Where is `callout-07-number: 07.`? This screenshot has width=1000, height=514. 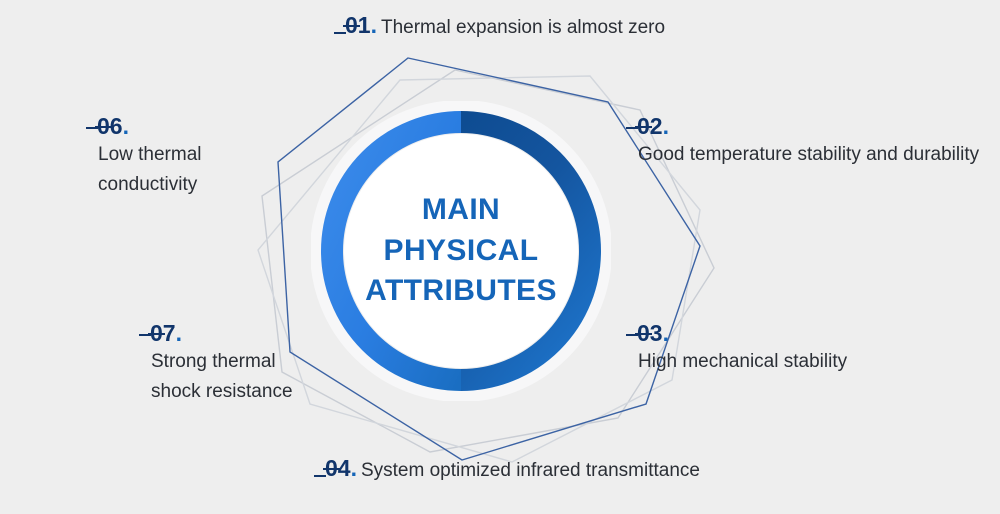 callout-07-number: 07. is located at coordinates (166, 333).